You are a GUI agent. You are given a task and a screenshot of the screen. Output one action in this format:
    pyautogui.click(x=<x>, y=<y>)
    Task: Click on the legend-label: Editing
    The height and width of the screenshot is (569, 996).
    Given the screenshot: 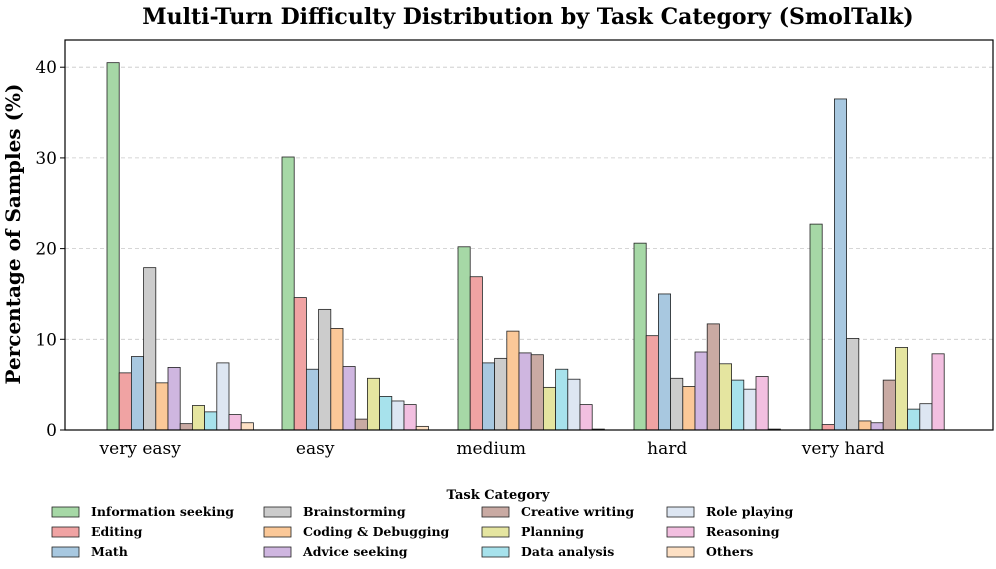 What is the action you would take?
    pyautogui.click(x=117, y=531)
    